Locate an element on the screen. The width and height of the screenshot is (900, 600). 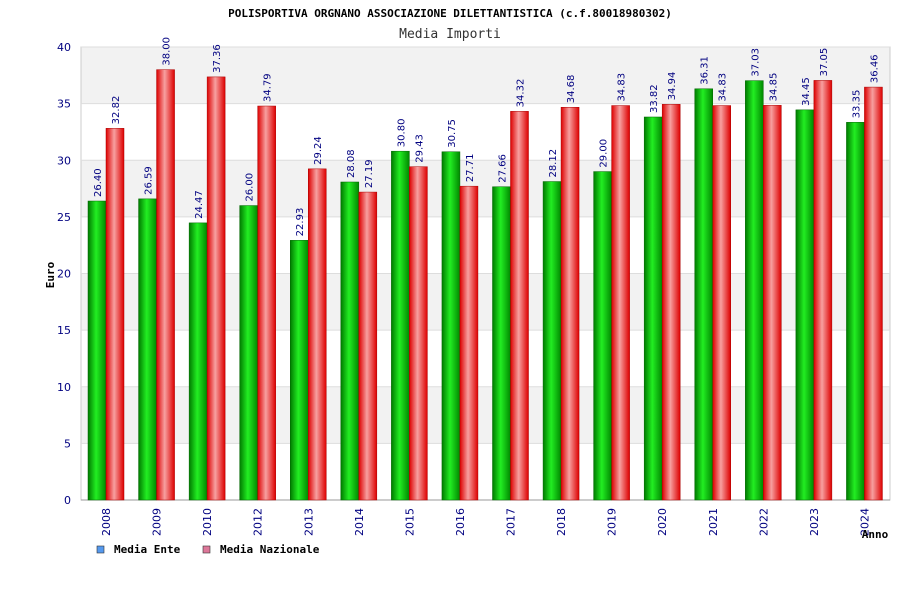
value-label-media-ente-2015: 30.80 is located at coordinates (401, 133).